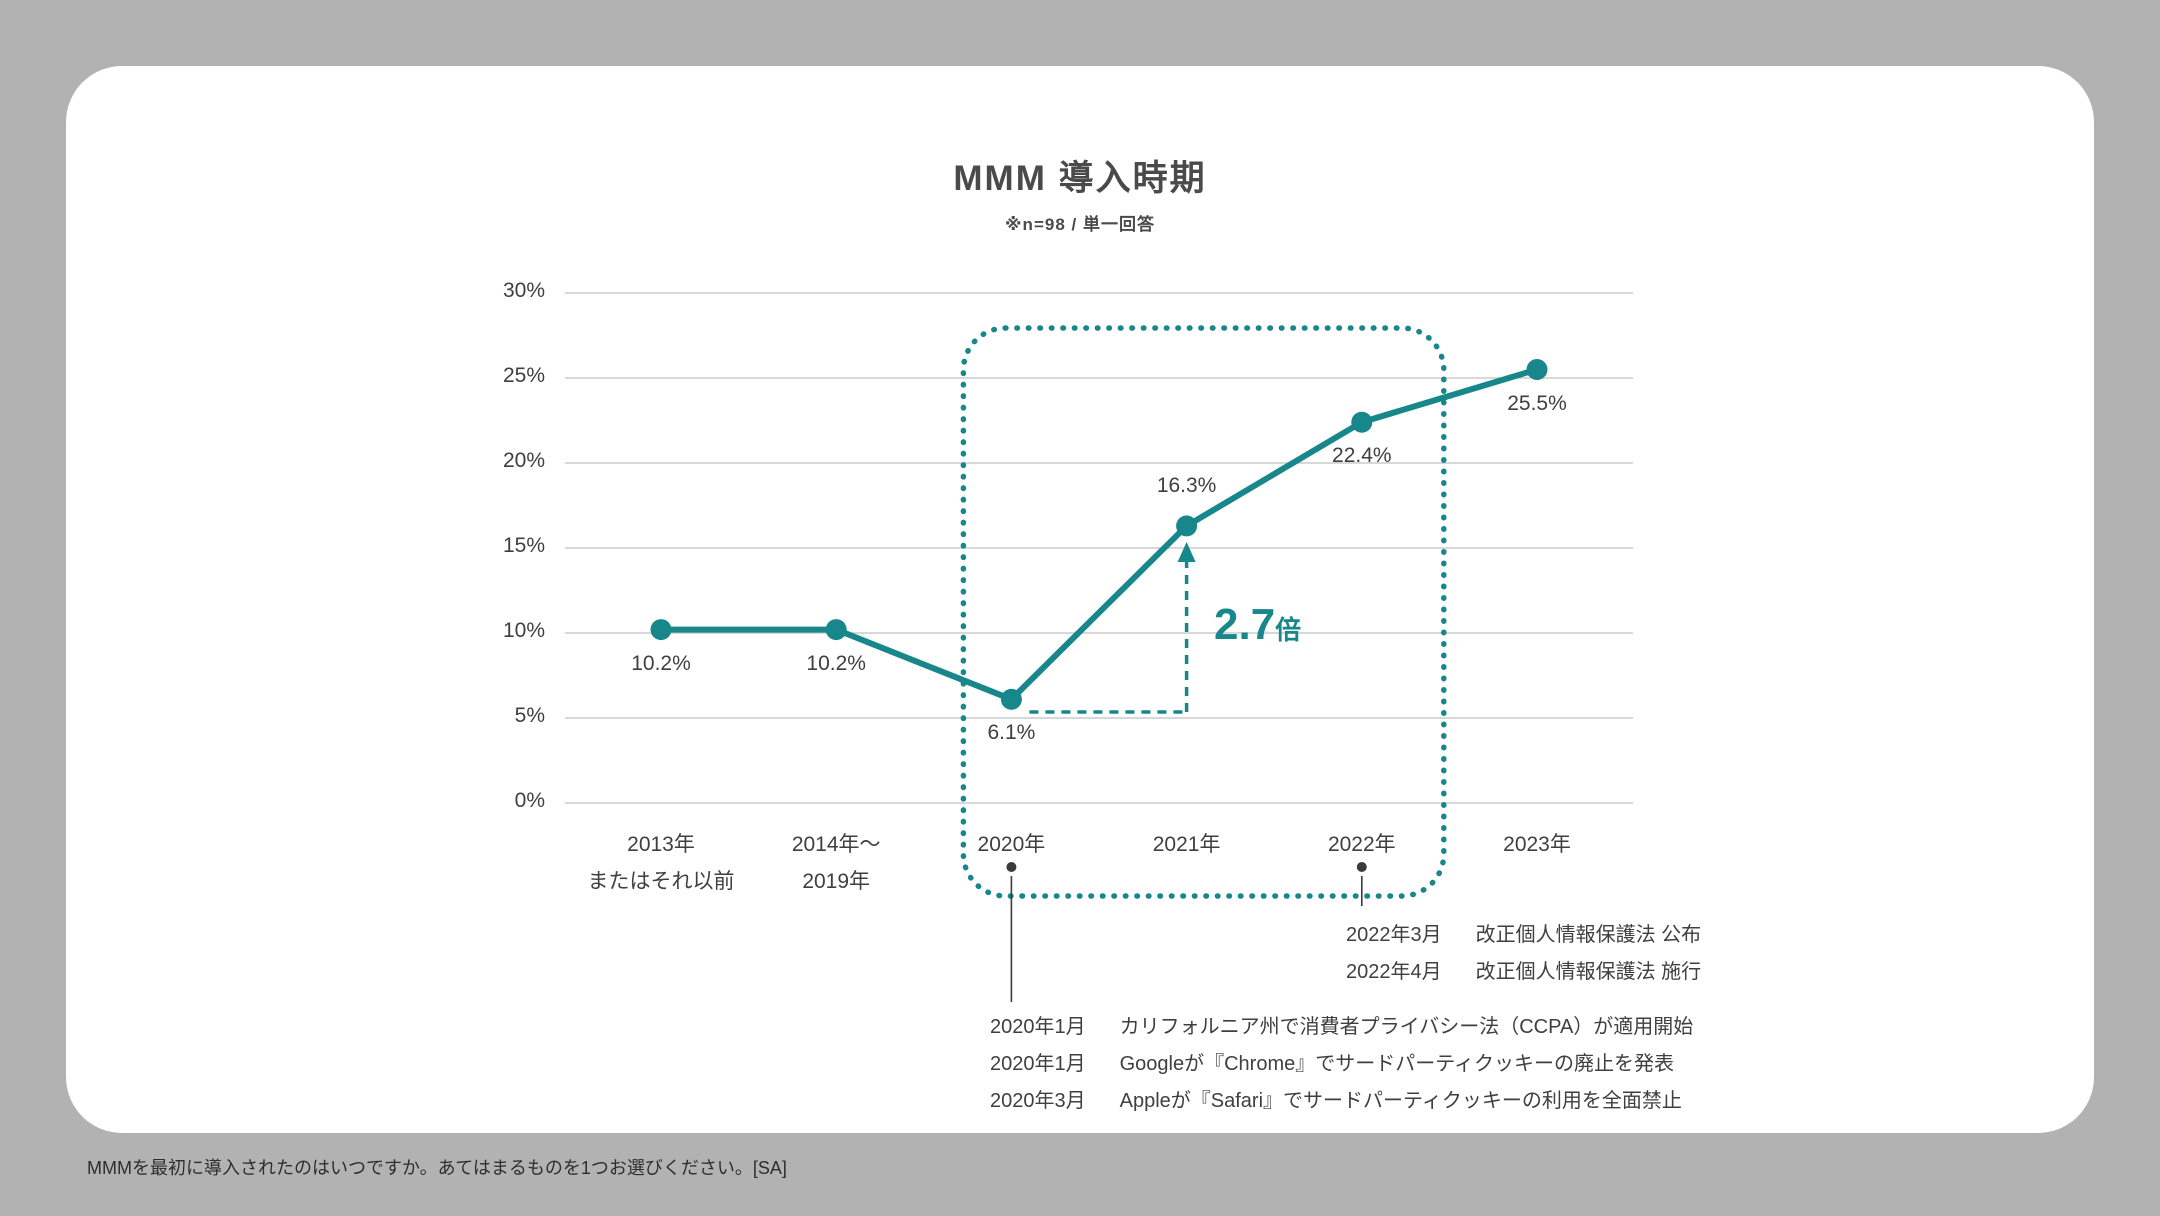 This screenshot has width=2160, height=1216. Describe the element at coordinates (1245, 624) in the screenshot. I see `multiplier-value: 2.7` at that location.